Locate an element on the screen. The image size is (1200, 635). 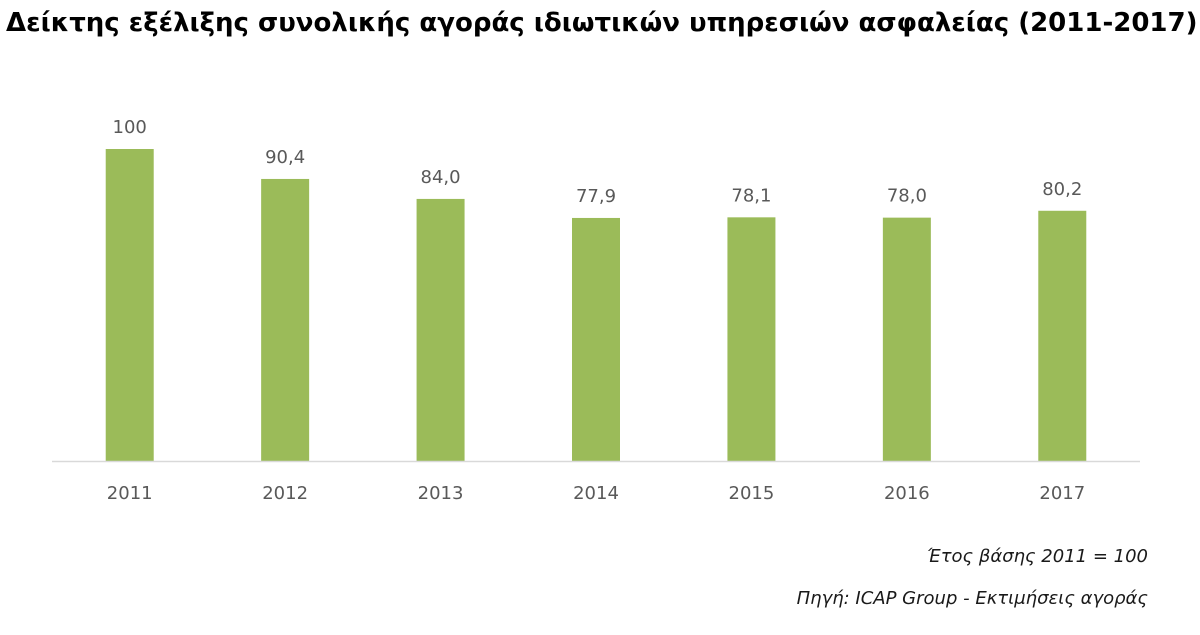
bar-2017 is located at coordinates (1062, 335).